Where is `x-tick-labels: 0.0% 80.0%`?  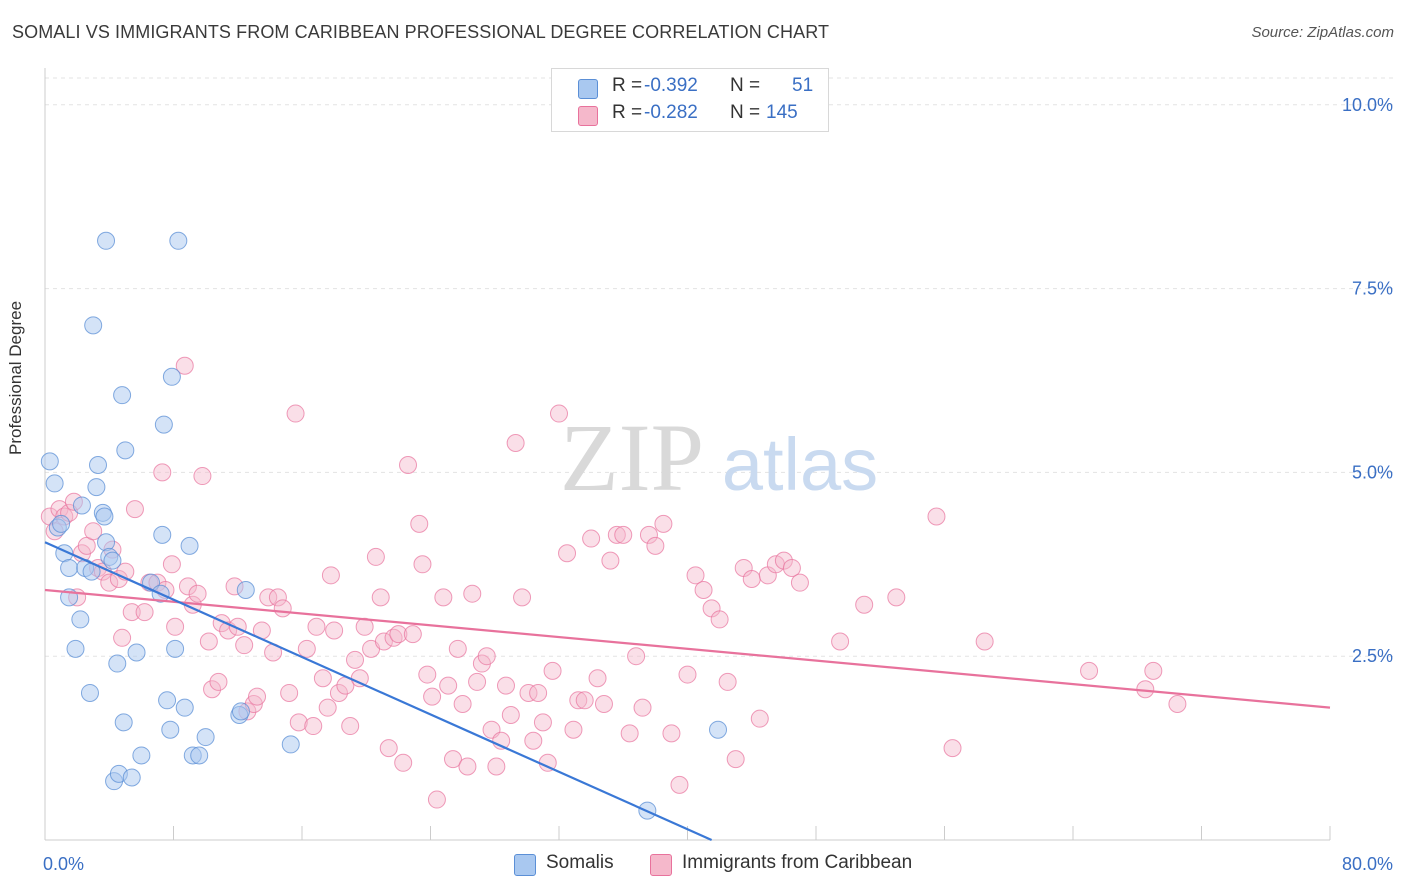 x-tick-labels: 0.0% 80.0% is located at coordinates (718, 864).